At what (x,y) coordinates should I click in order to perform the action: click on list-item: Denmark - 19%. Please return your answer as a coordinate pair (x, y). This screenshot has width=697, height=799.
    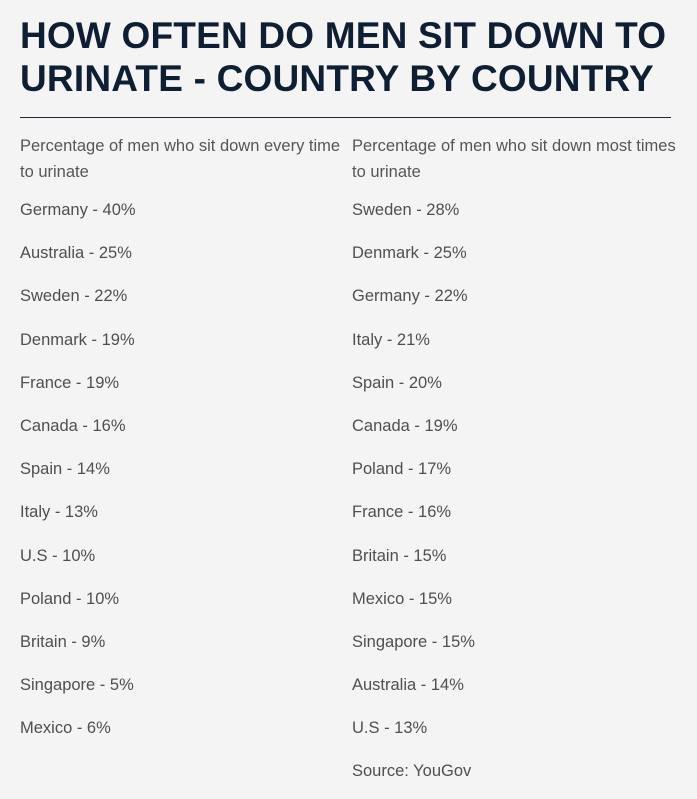
    Looking at the image, I should click on (77, 339).